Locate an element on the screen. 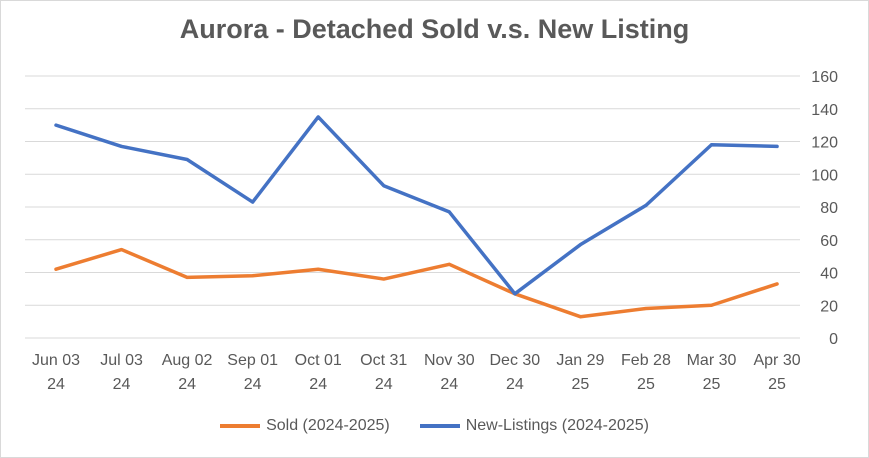 This screenshot has width=869, height=458. legend-item-sold: Sold (2024-2025) is located at coordinates (305, 426).